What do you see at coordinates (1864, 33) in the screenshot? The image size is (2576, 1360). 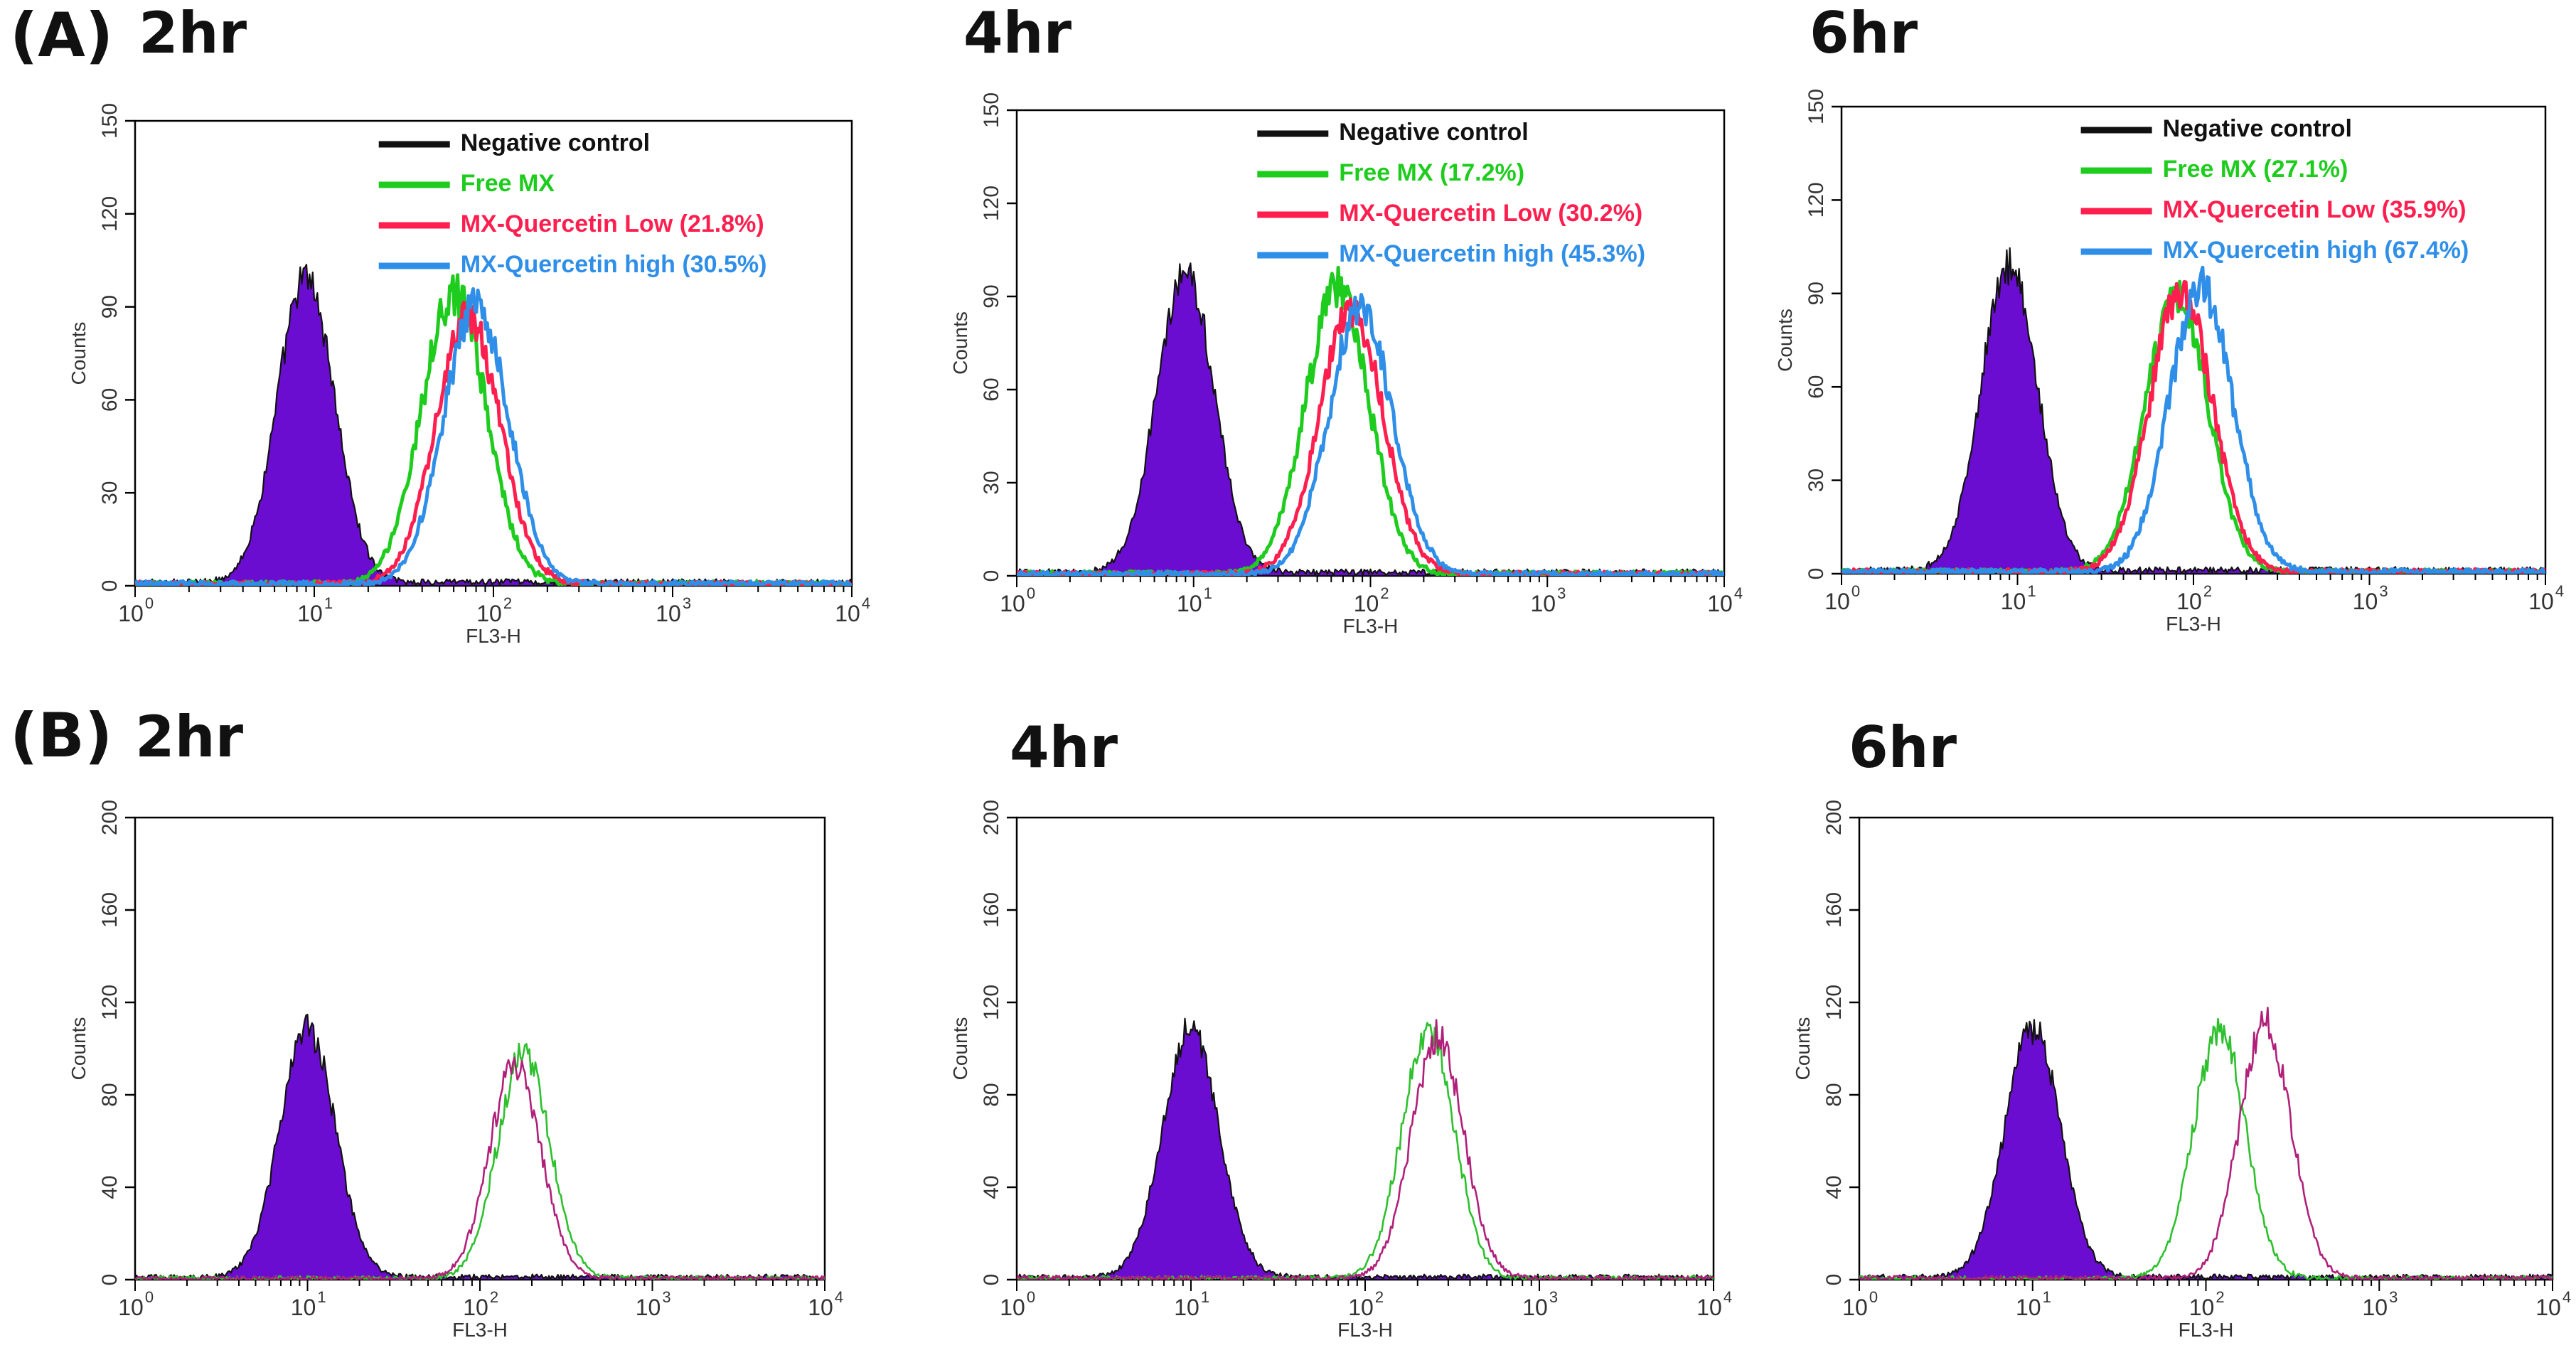 I see `time-label-a-6hr: 6hr` at bounding box center [1864, 33].